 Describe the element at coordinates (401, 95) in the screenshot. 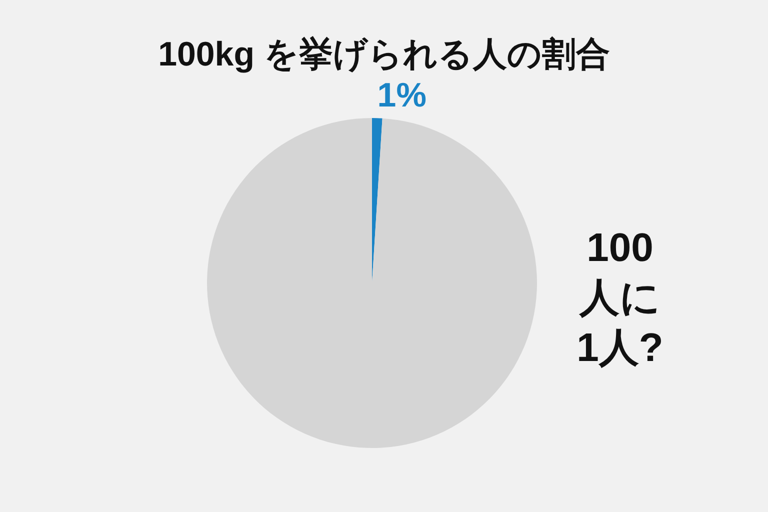

I see `data-label: 1%` at that location.